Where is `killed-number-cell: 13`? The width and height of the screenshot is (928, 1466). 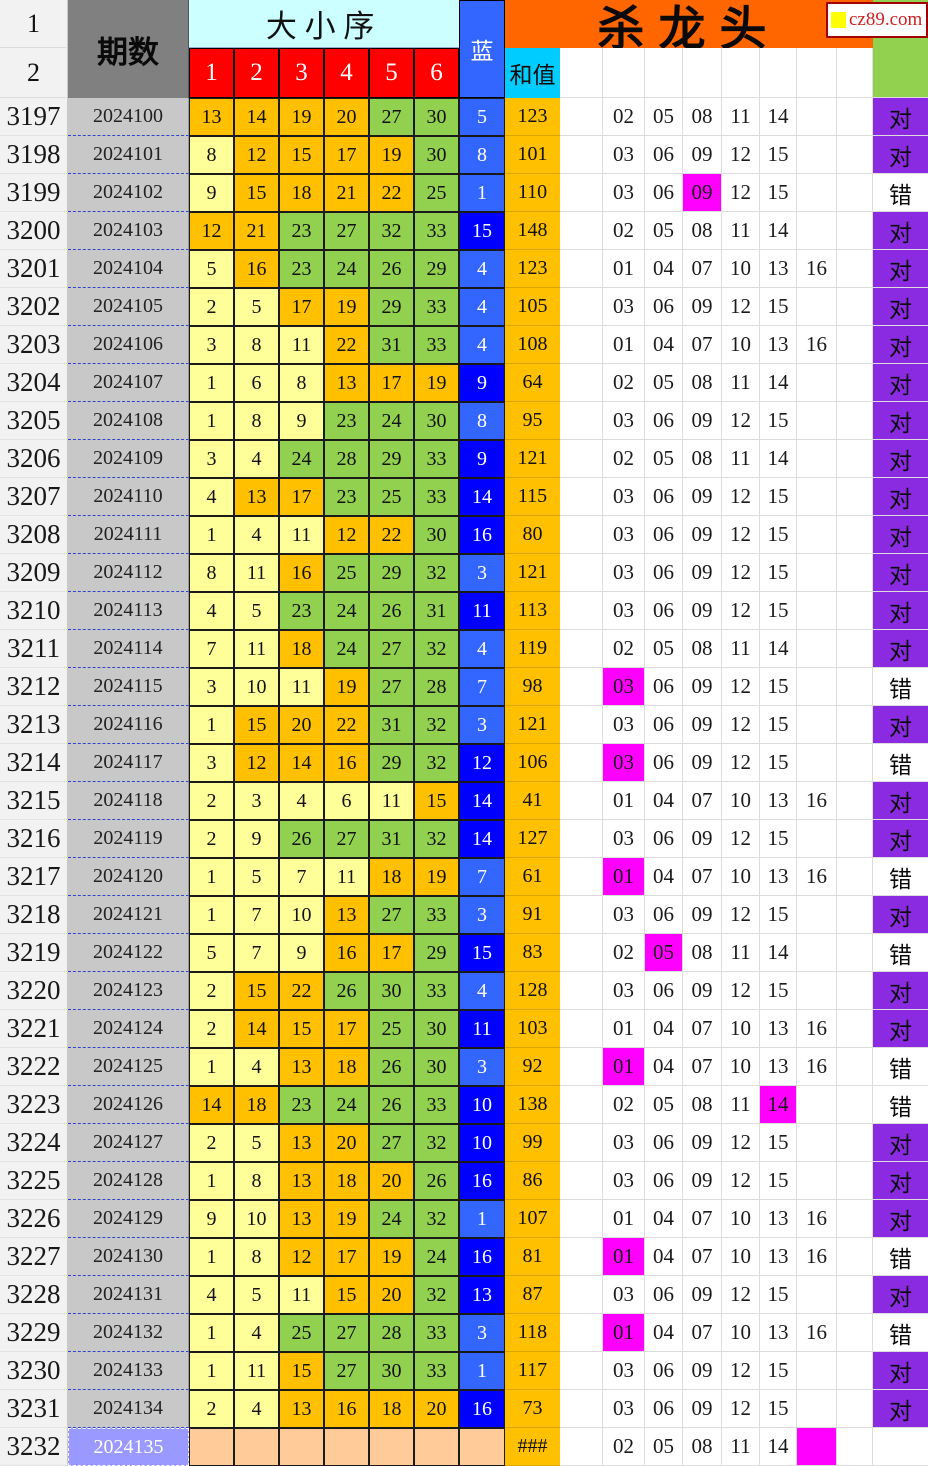 killed-number-cell: 13 is located at coordinates (778, 1067).